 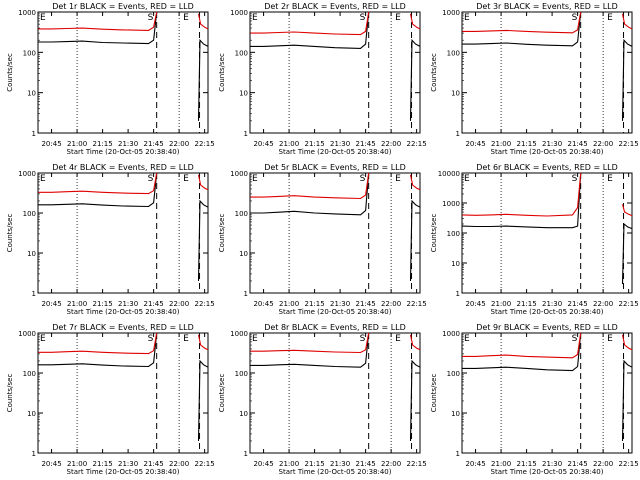 What do you see at coordinates (335, 472) in the screenshot?
I see `det-8-xlabel: Start Time (20-Oct-05 20:38:40)` at bounding box center [335, 472].